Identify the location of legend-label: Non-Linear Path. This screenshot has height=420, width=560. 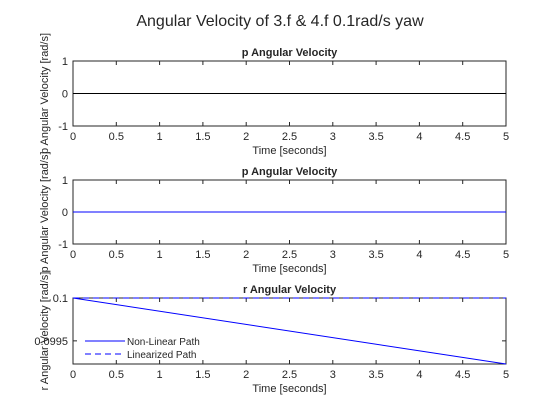
(163, 342).